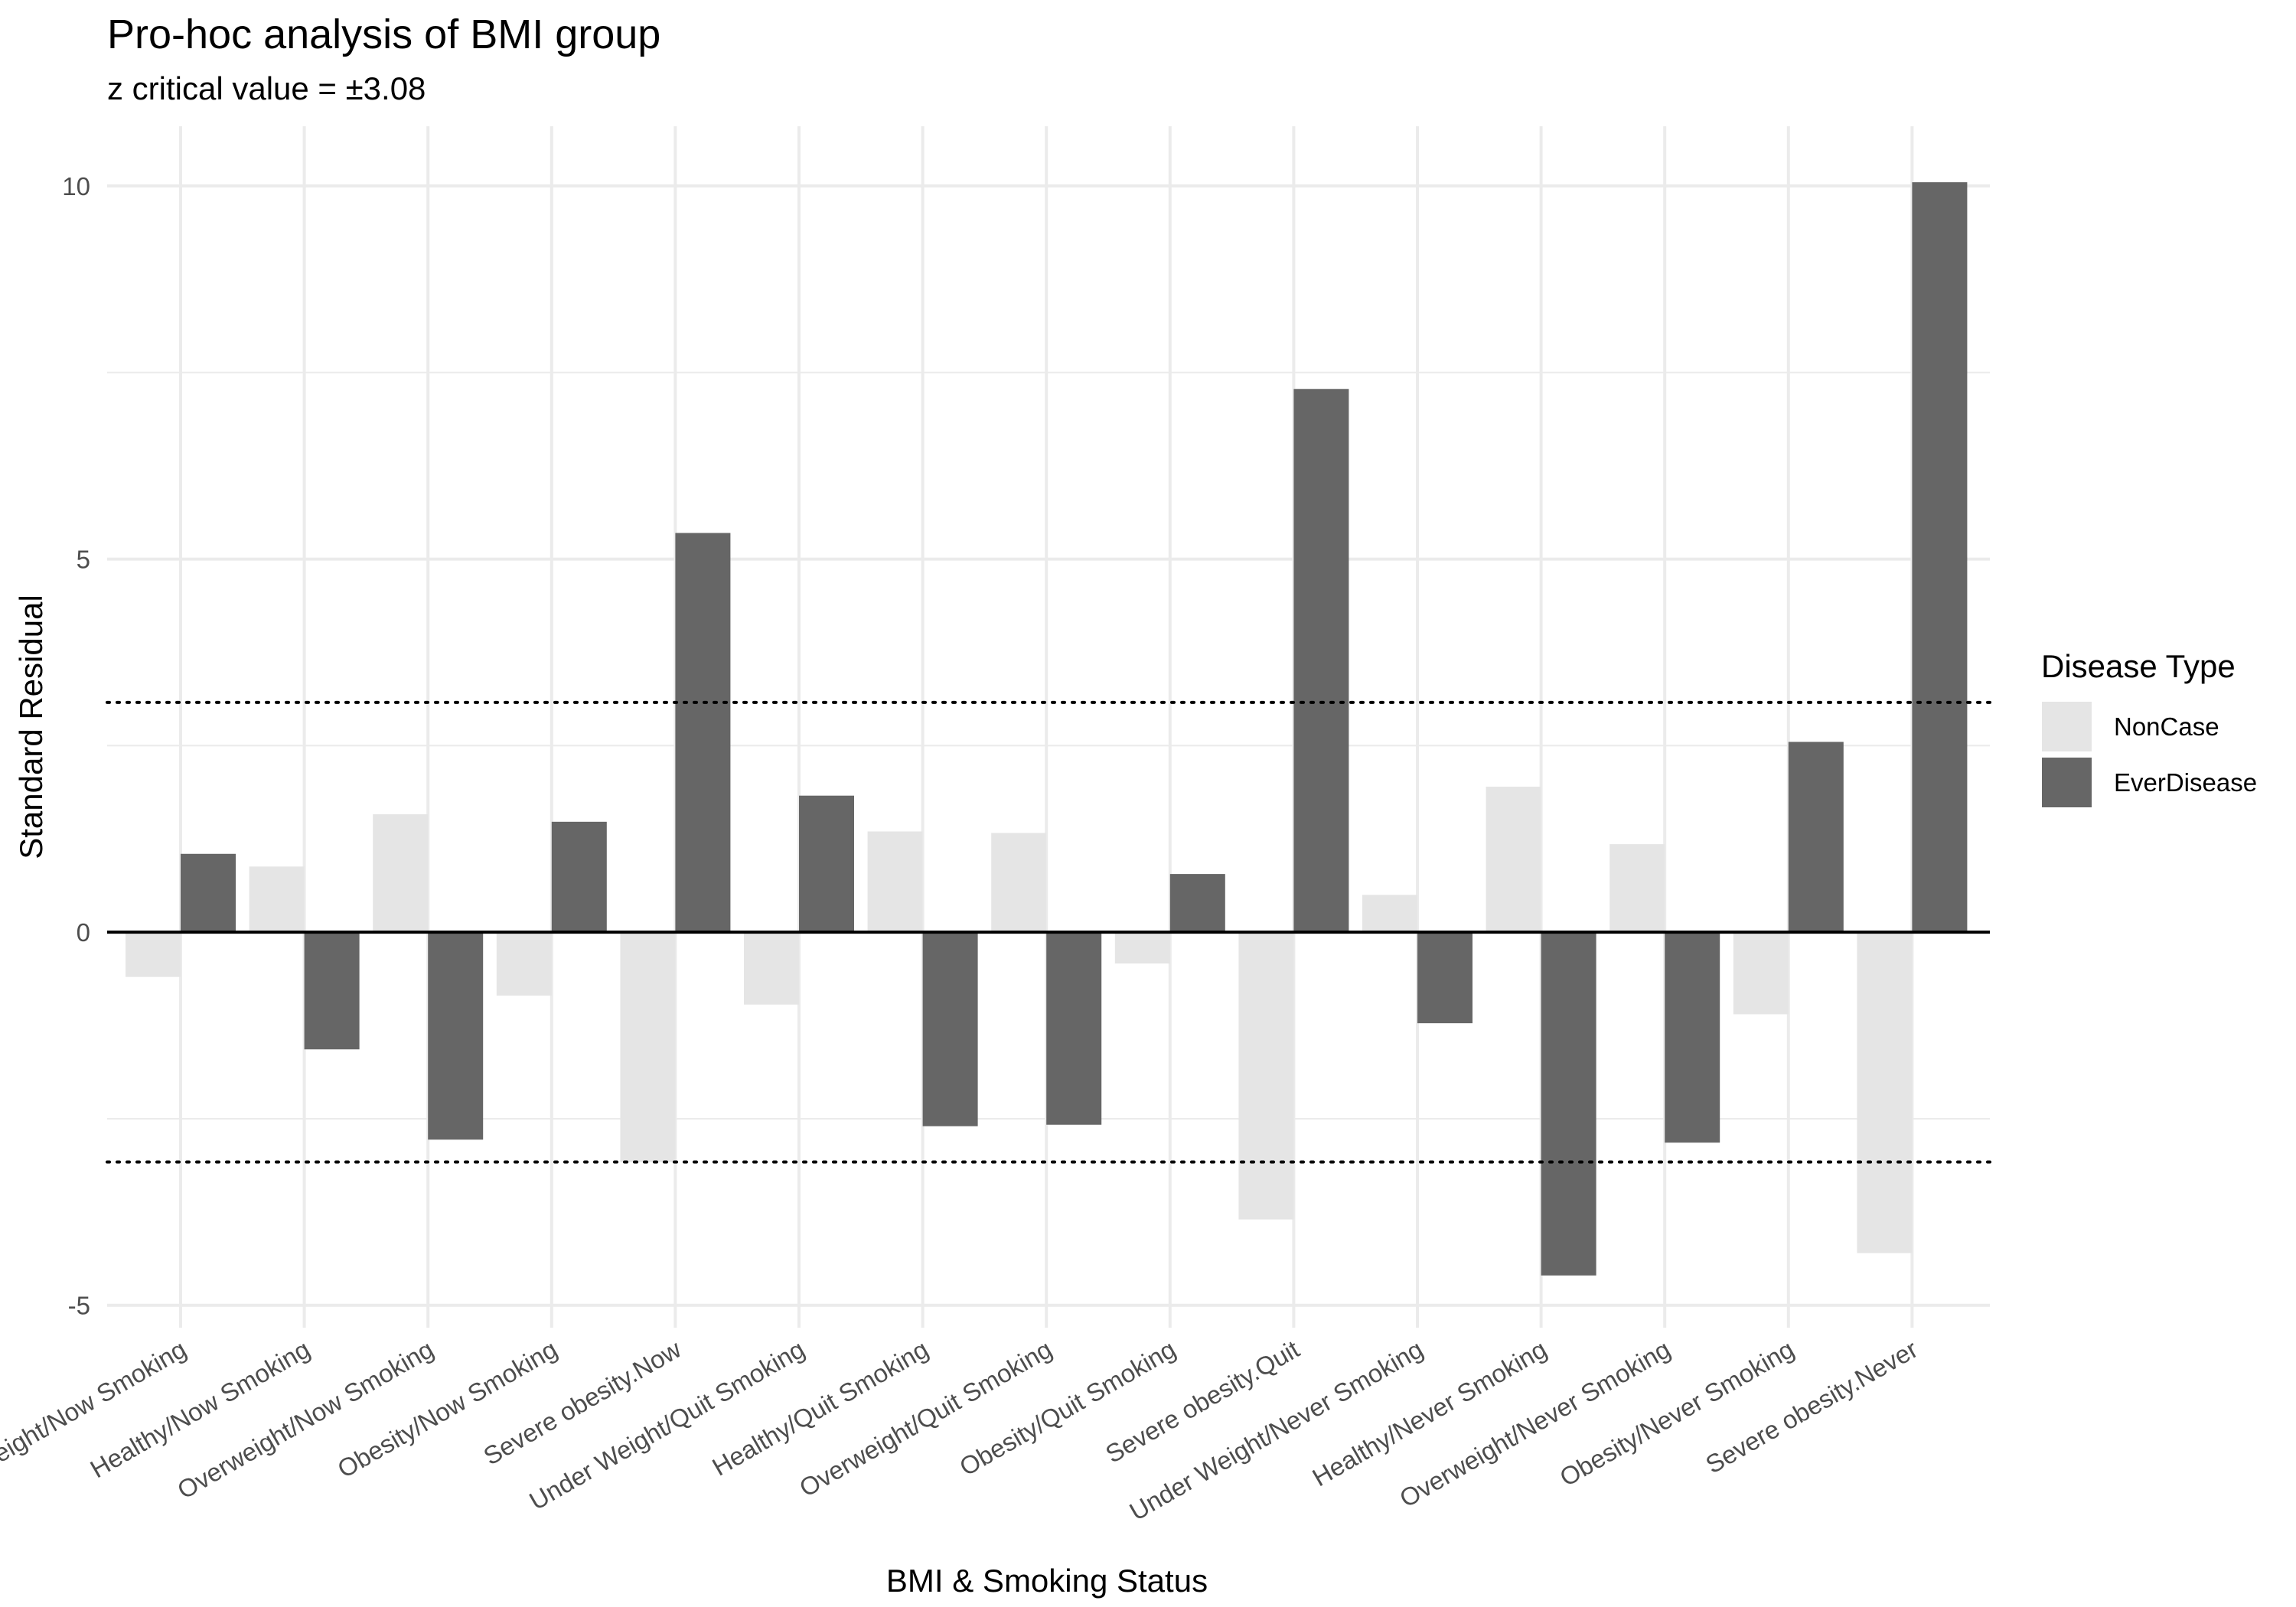  I want to click on legend-label-noncase: NonCase, so click(2166, 726).